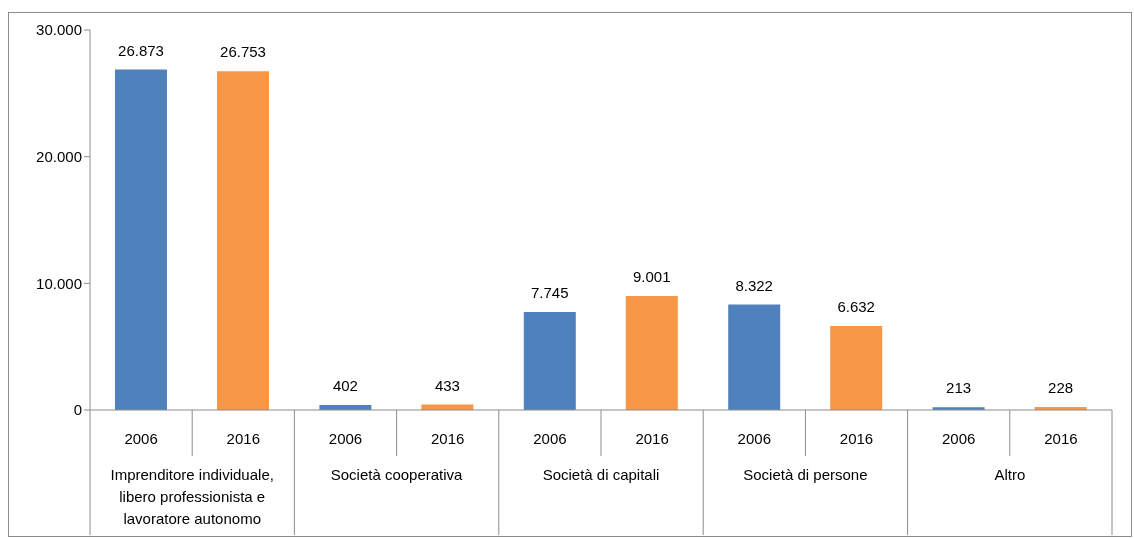 Image resolution: width=1134 pixels, height=538 pixels. I want to click on series-label: 2006, so click(141, 438).